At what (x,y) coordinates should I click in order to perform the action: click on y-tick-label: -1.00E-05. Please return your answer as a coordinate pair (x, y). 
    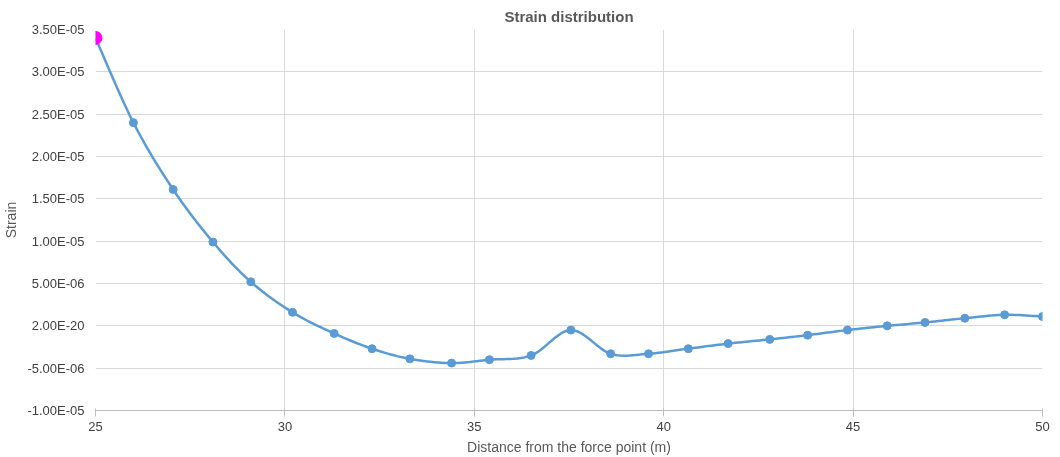
    Looking at the image, I should click on (56, 410).